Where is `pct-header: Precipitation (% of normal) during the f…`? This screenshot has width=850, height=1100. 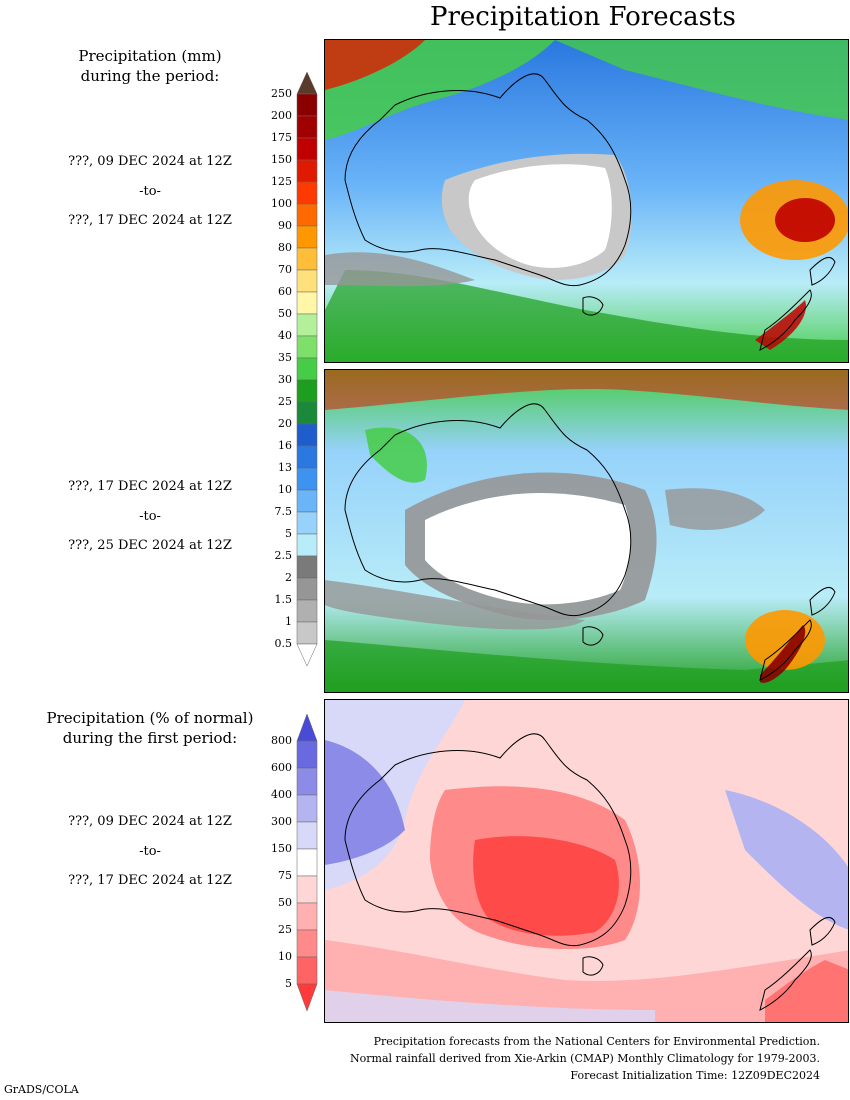
pct-header: Precipitation (% of normal) during the f… is located at coordinates (150, 728).